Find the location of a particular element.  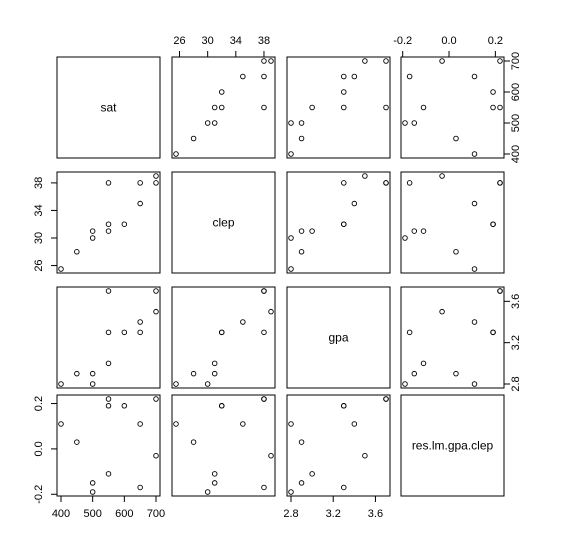

panel-sat-vs-sat is located at coordinates (108, 107).